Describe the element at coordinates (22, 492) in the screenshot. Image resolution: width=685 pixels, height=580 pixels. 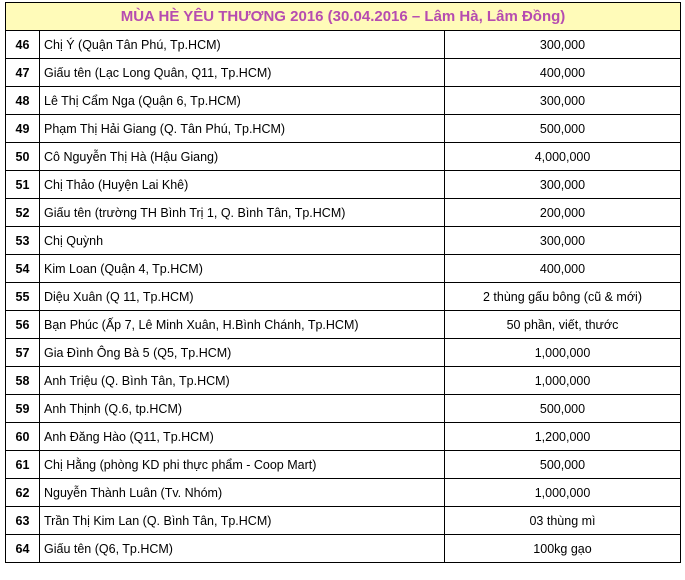
I see `row-number: 62` at that location.